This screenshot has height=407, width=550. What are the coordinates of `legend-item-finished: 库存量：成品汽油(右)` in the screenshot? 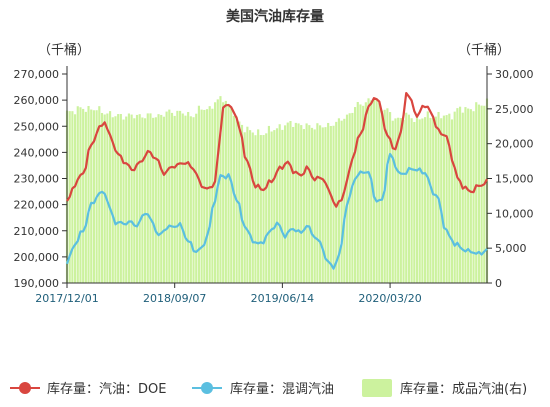 It's located at (444, 388).